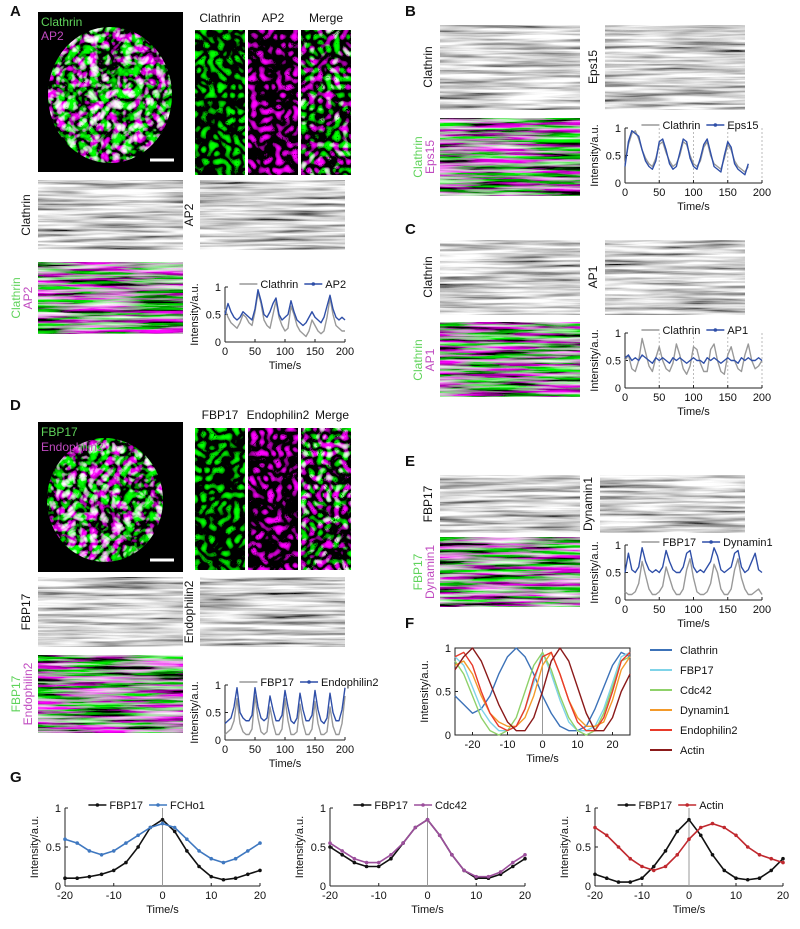  Describe the element at coordinates (65, 896) in the screenshot. I see `x-tick-label: -20` at that location.